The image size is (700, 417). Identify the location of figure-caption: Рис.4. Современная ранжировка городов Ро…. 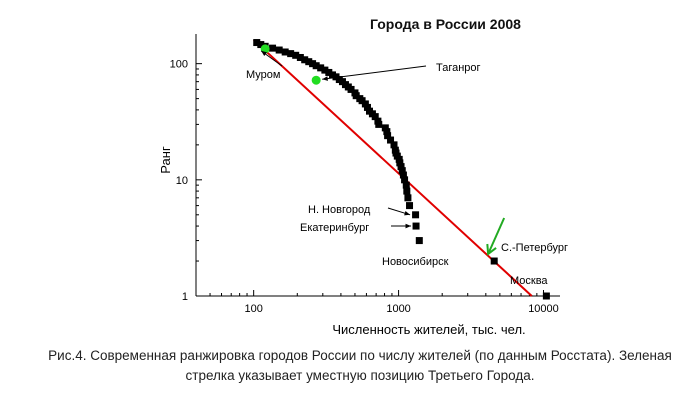
(360, 365).